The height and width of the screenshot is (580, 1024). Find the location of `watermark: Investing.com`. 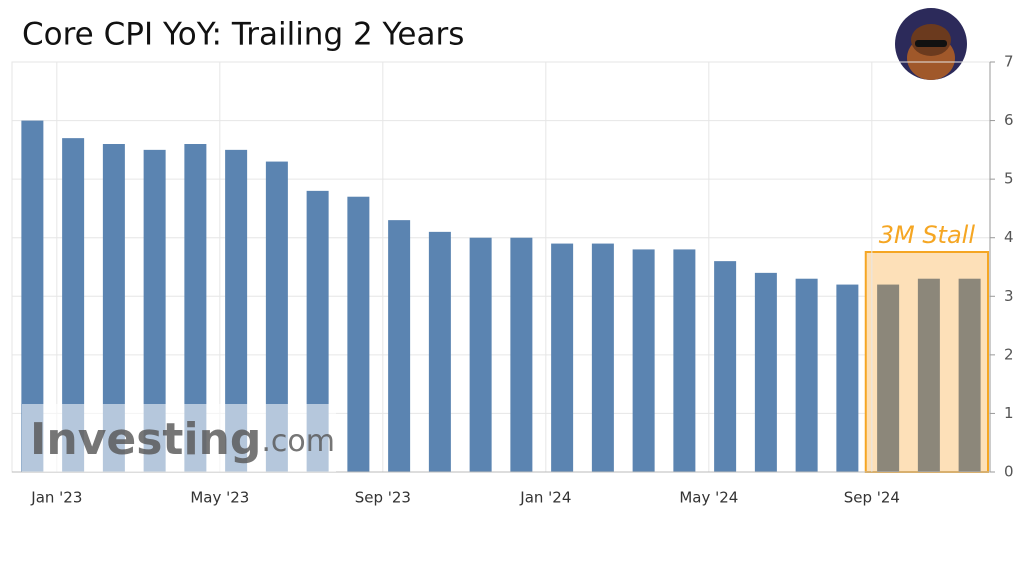

watermark: Investing.com is located at coordinates (182, 439).